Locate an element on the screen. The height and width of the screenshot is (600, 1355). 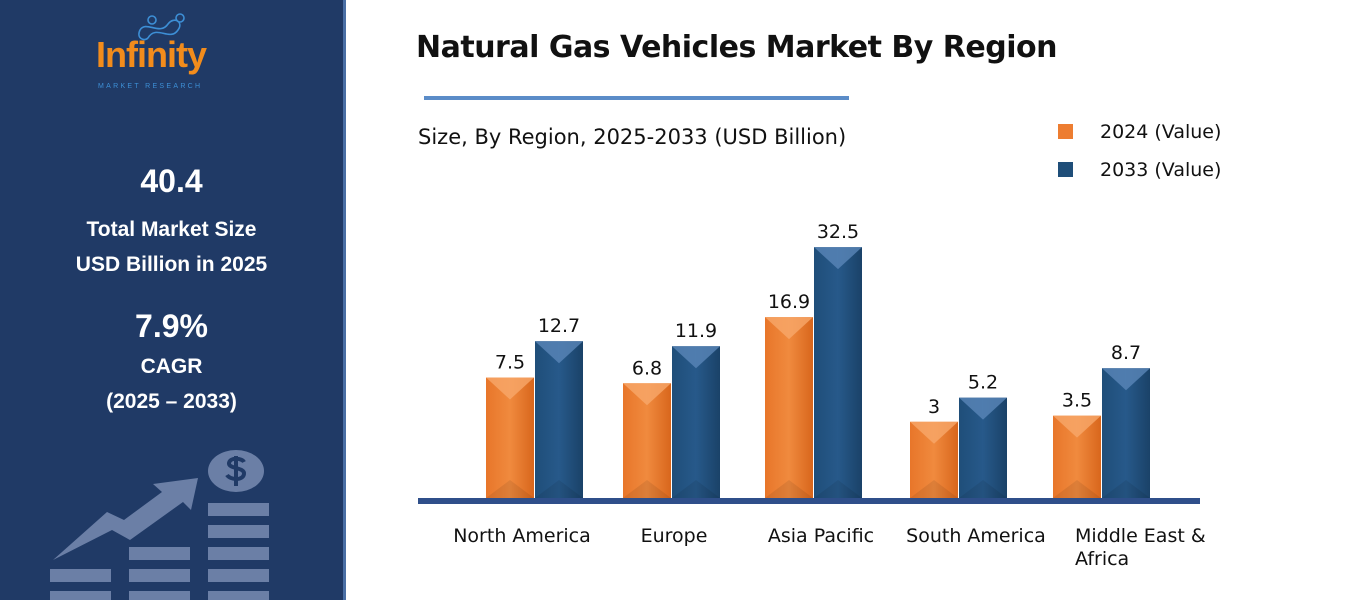
legend-item-2024: 2024 (Value) is located at coordinates (1139, 132).